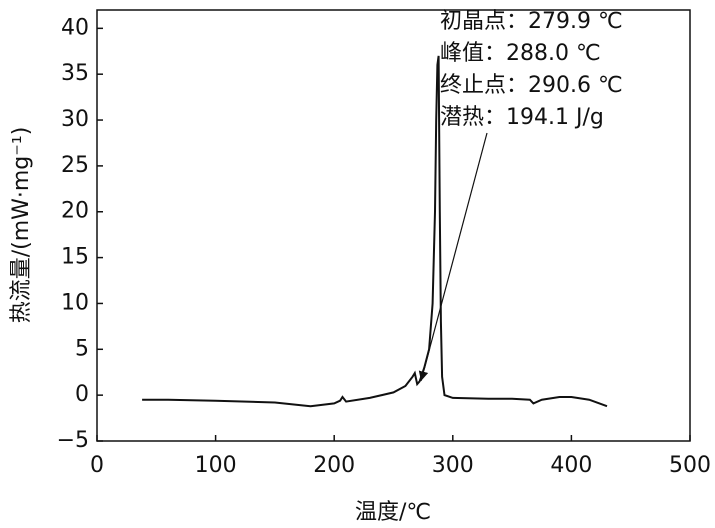 This screenshot has width=715, height=528. I want to click on y-tick-label: −5, so click(73, 440).